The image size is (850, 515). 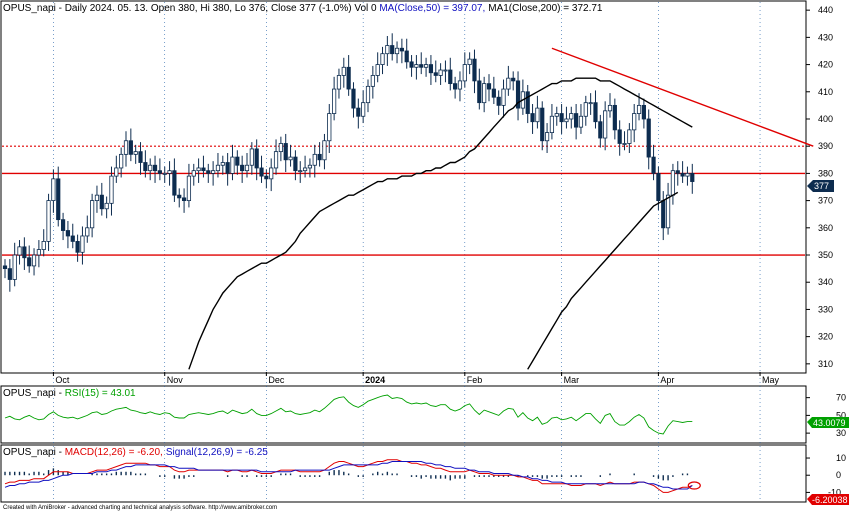 I want to click on month-label: Feb, so click(x=475, y=380).